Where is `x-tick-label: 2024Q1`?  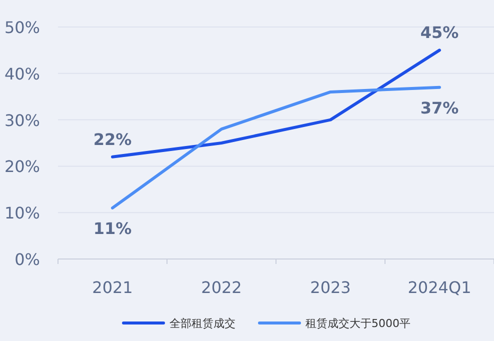 x-tick-label: 2024Q1 is located at coordinates (440, 287).